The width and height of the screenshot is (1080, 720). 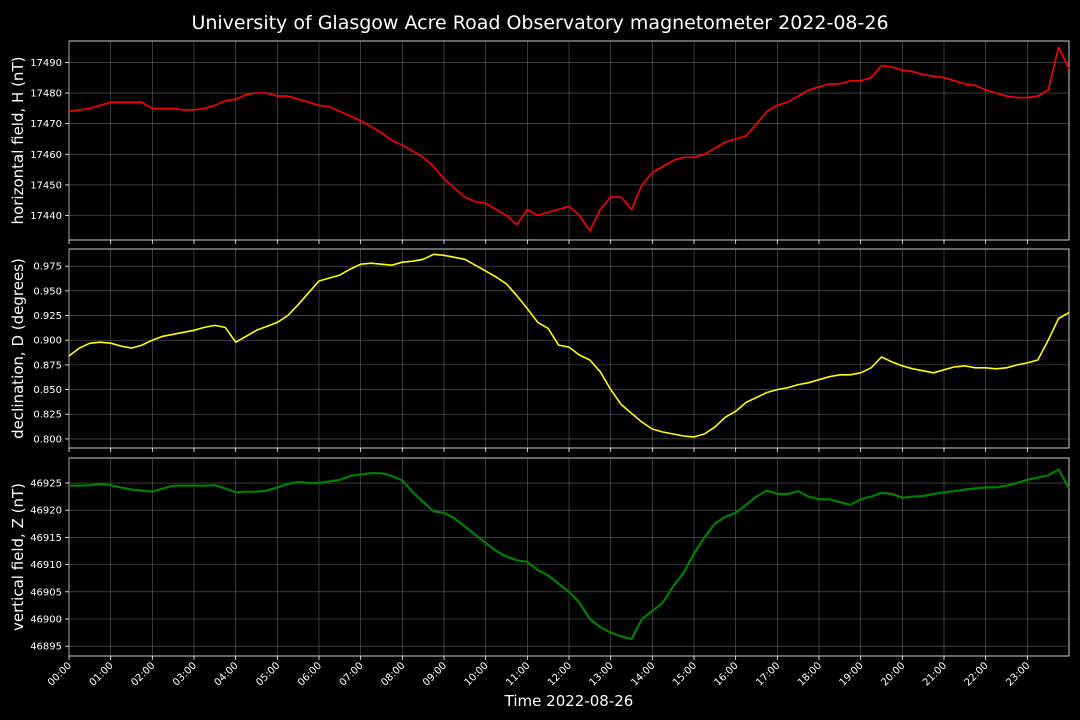 What do you see at coordinates (47, 291) in the screenshot?
I see `y-tick-label: 0.950` at bounding box center [47, 291].